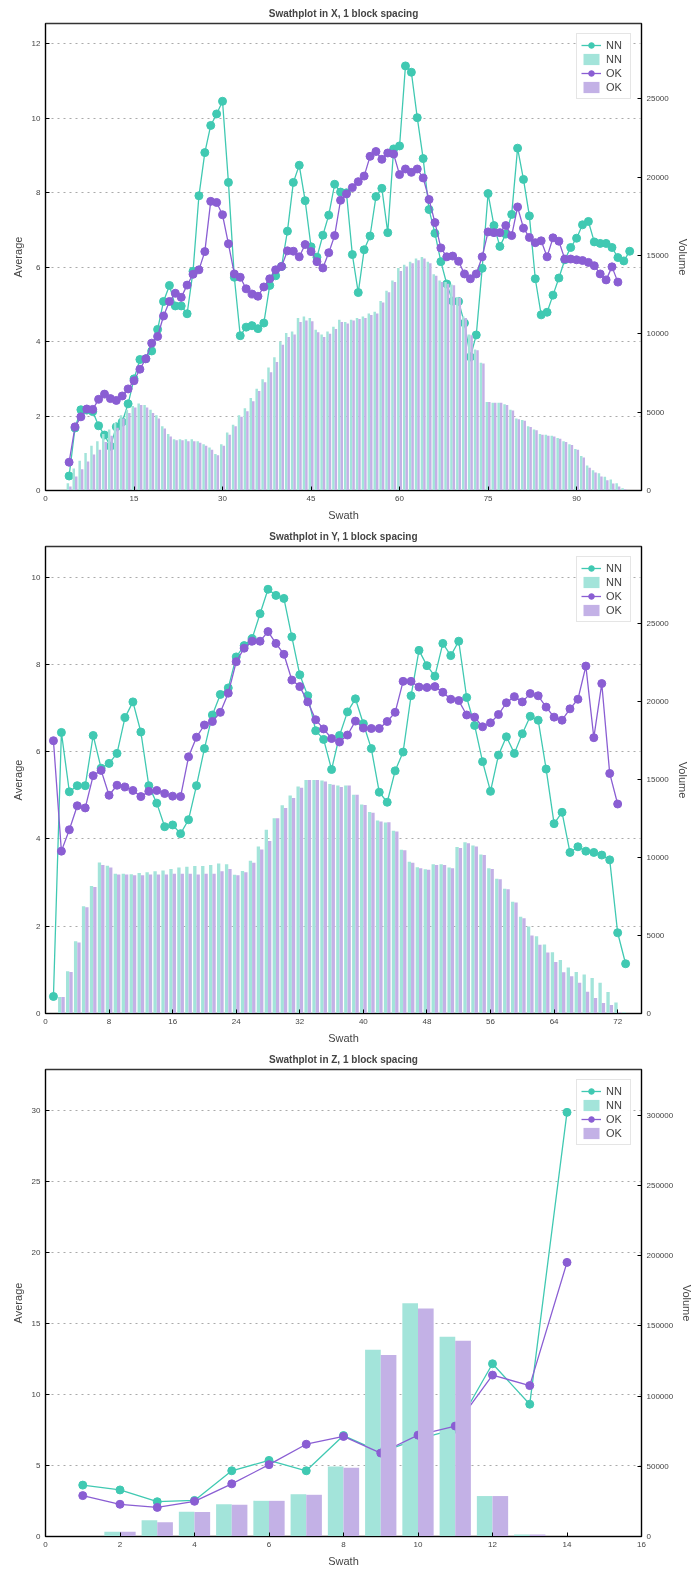 The height and width of the screenshot is (1571, 696). Describe the element at coordinates (300, 1021) in the screenshot. I see `x-tick-label: 32` at that location.